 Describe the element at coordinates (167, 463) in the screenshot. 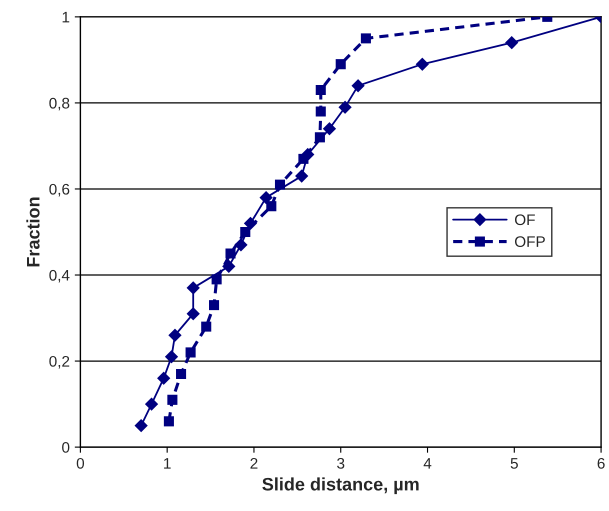

I see `x-tick-label: 1` at that location.